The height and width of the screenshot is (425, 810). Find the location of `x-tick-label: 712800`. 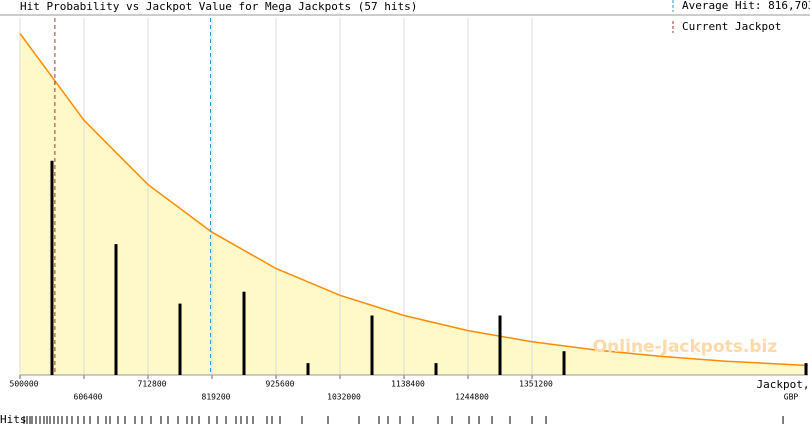

x-tick-label: 712800 is located at coordinates (152, 384).